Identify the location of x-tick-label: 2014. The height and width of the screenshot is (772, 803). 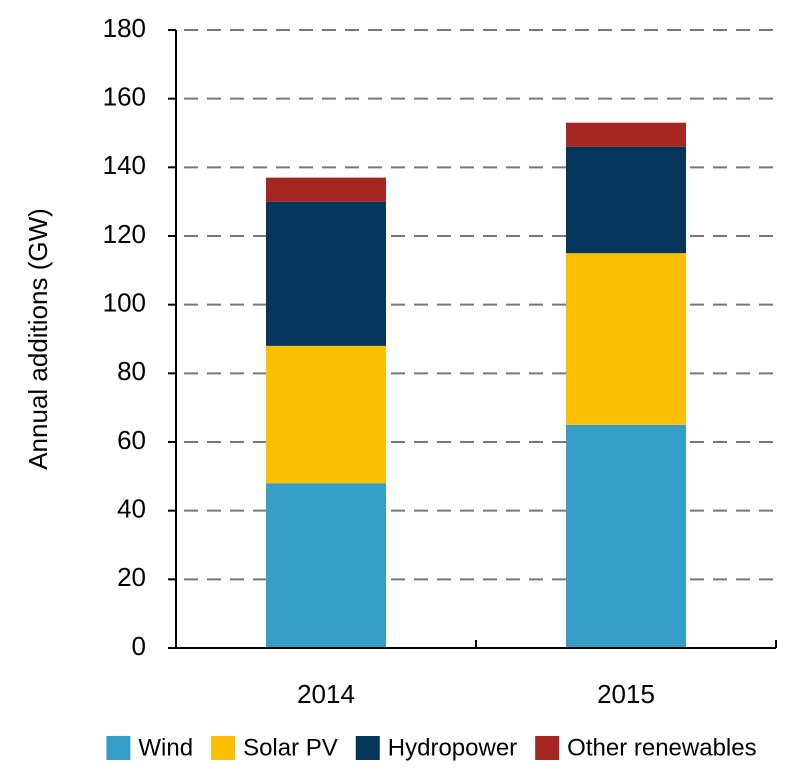
(326, 694).